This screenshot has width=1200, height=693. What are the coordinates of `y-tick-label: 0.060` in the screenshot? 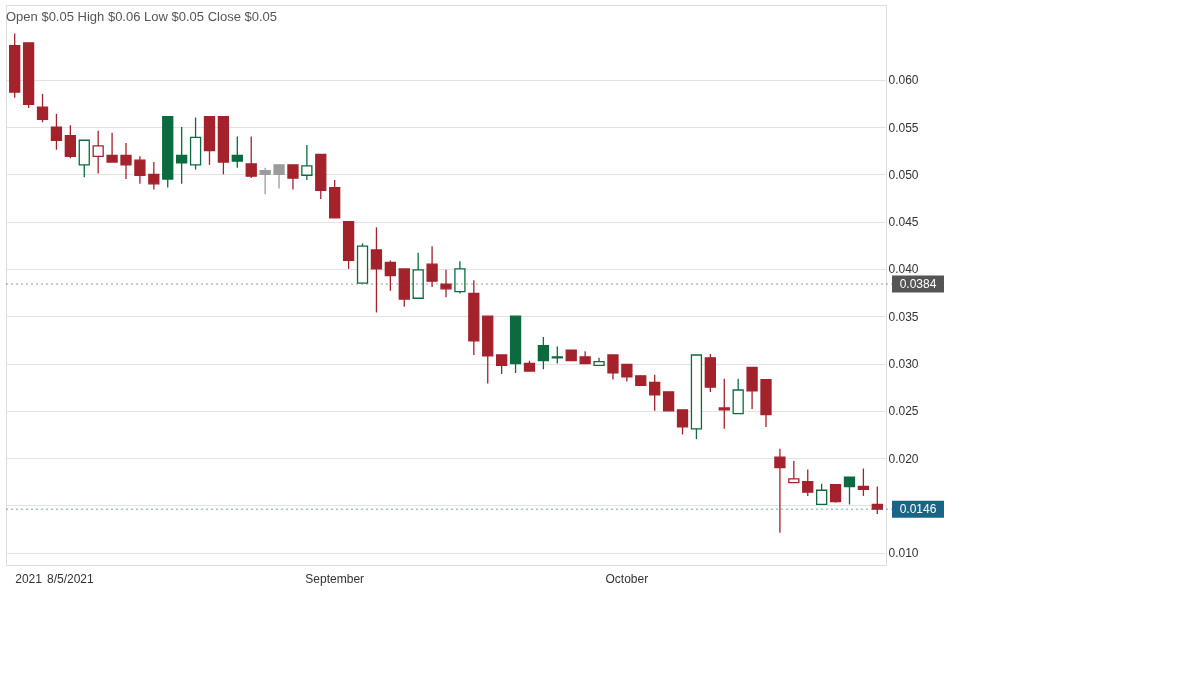 It's located at (903, 80).